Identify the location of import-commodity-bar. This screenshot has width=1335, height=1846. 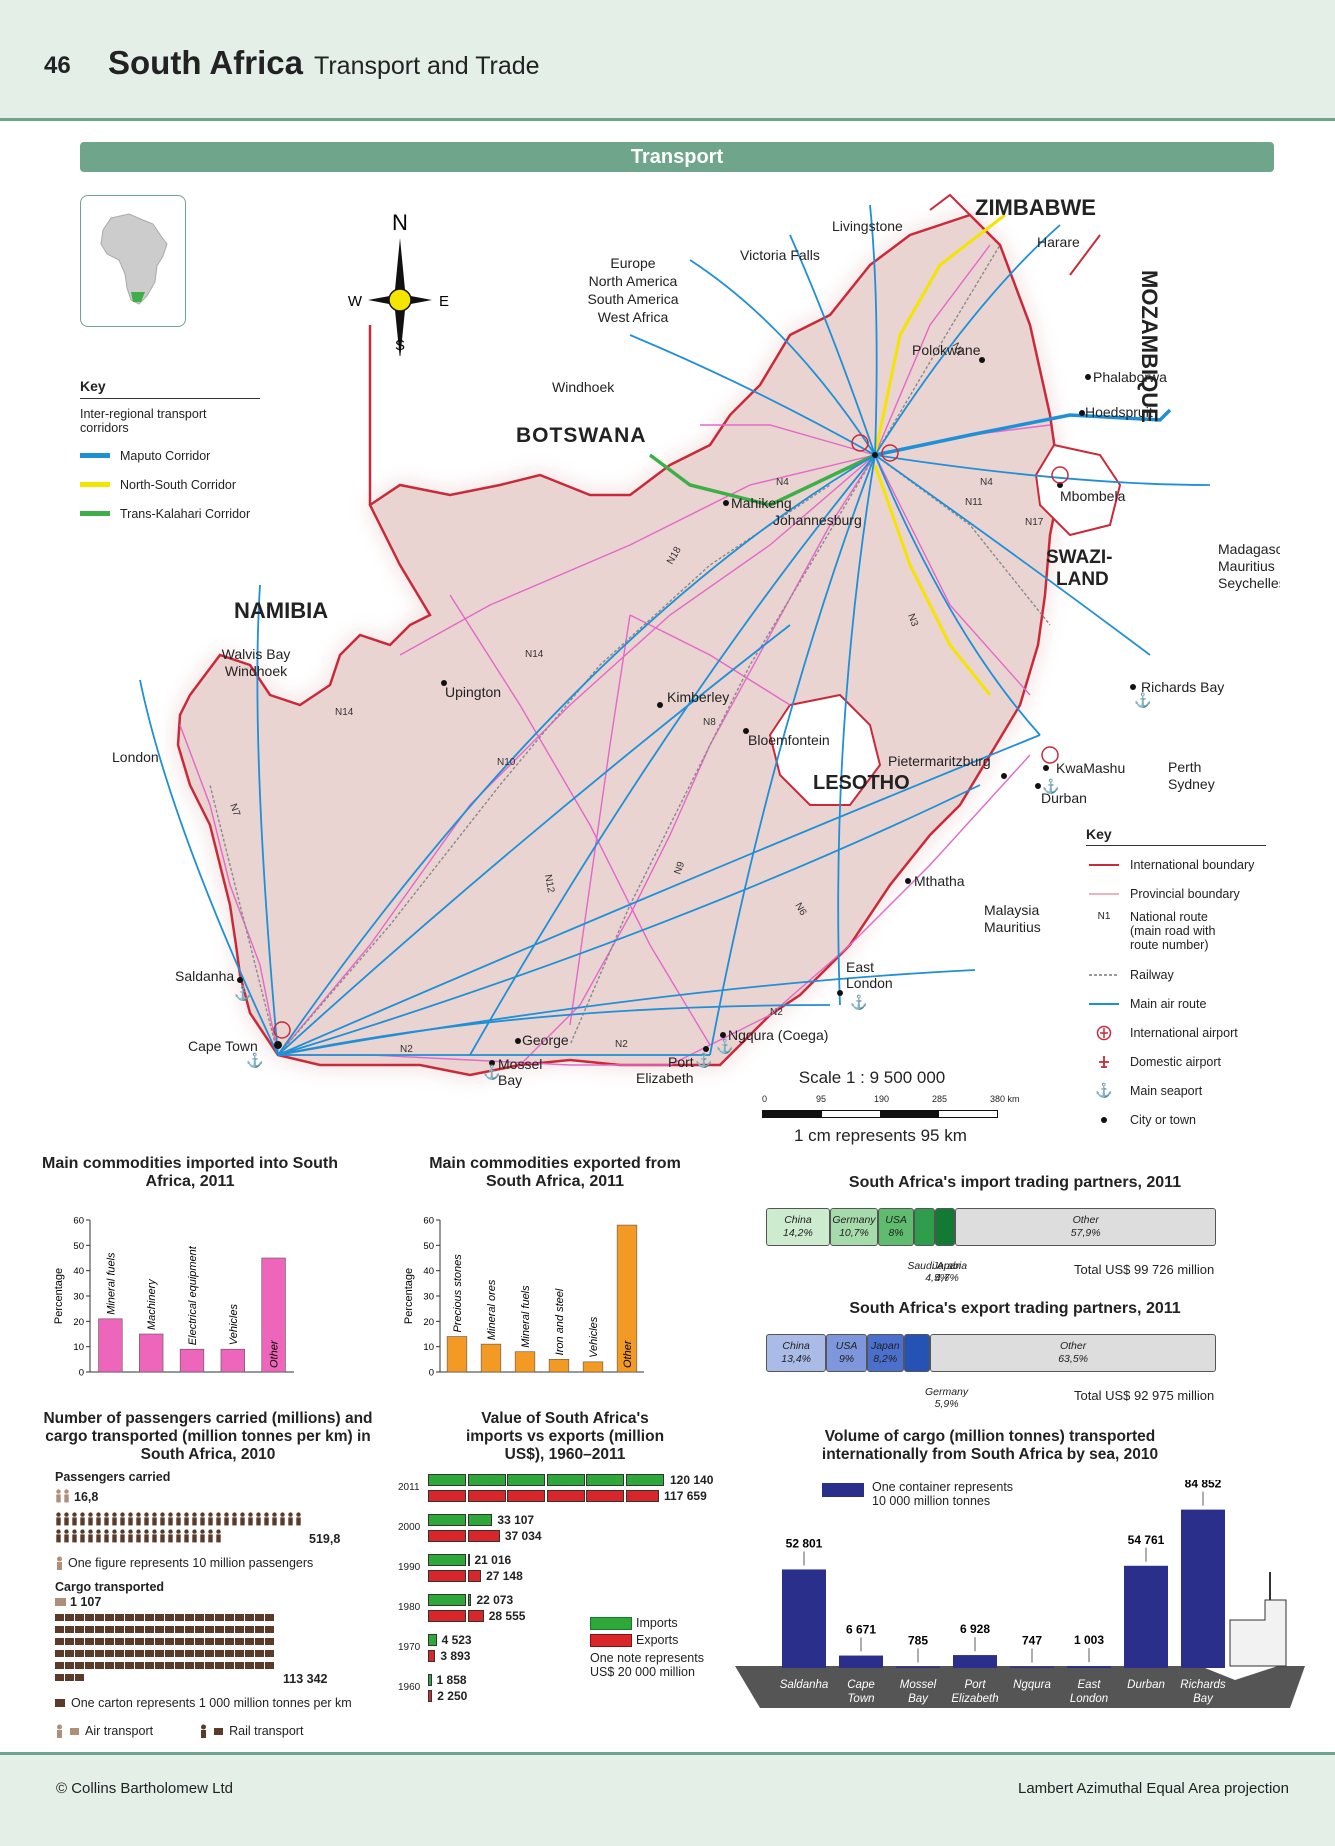
(273, 1315).